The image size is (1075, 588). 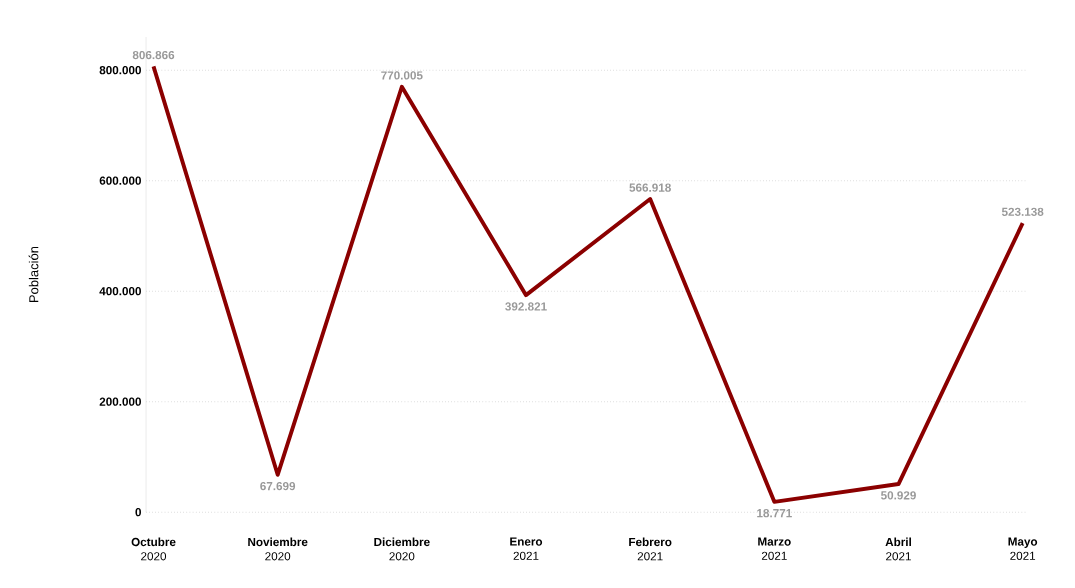 What do you see at coordinates (1022, 211) in the screenshot?
I see `data-label: 523.138` at bounding box center [1022, 211].